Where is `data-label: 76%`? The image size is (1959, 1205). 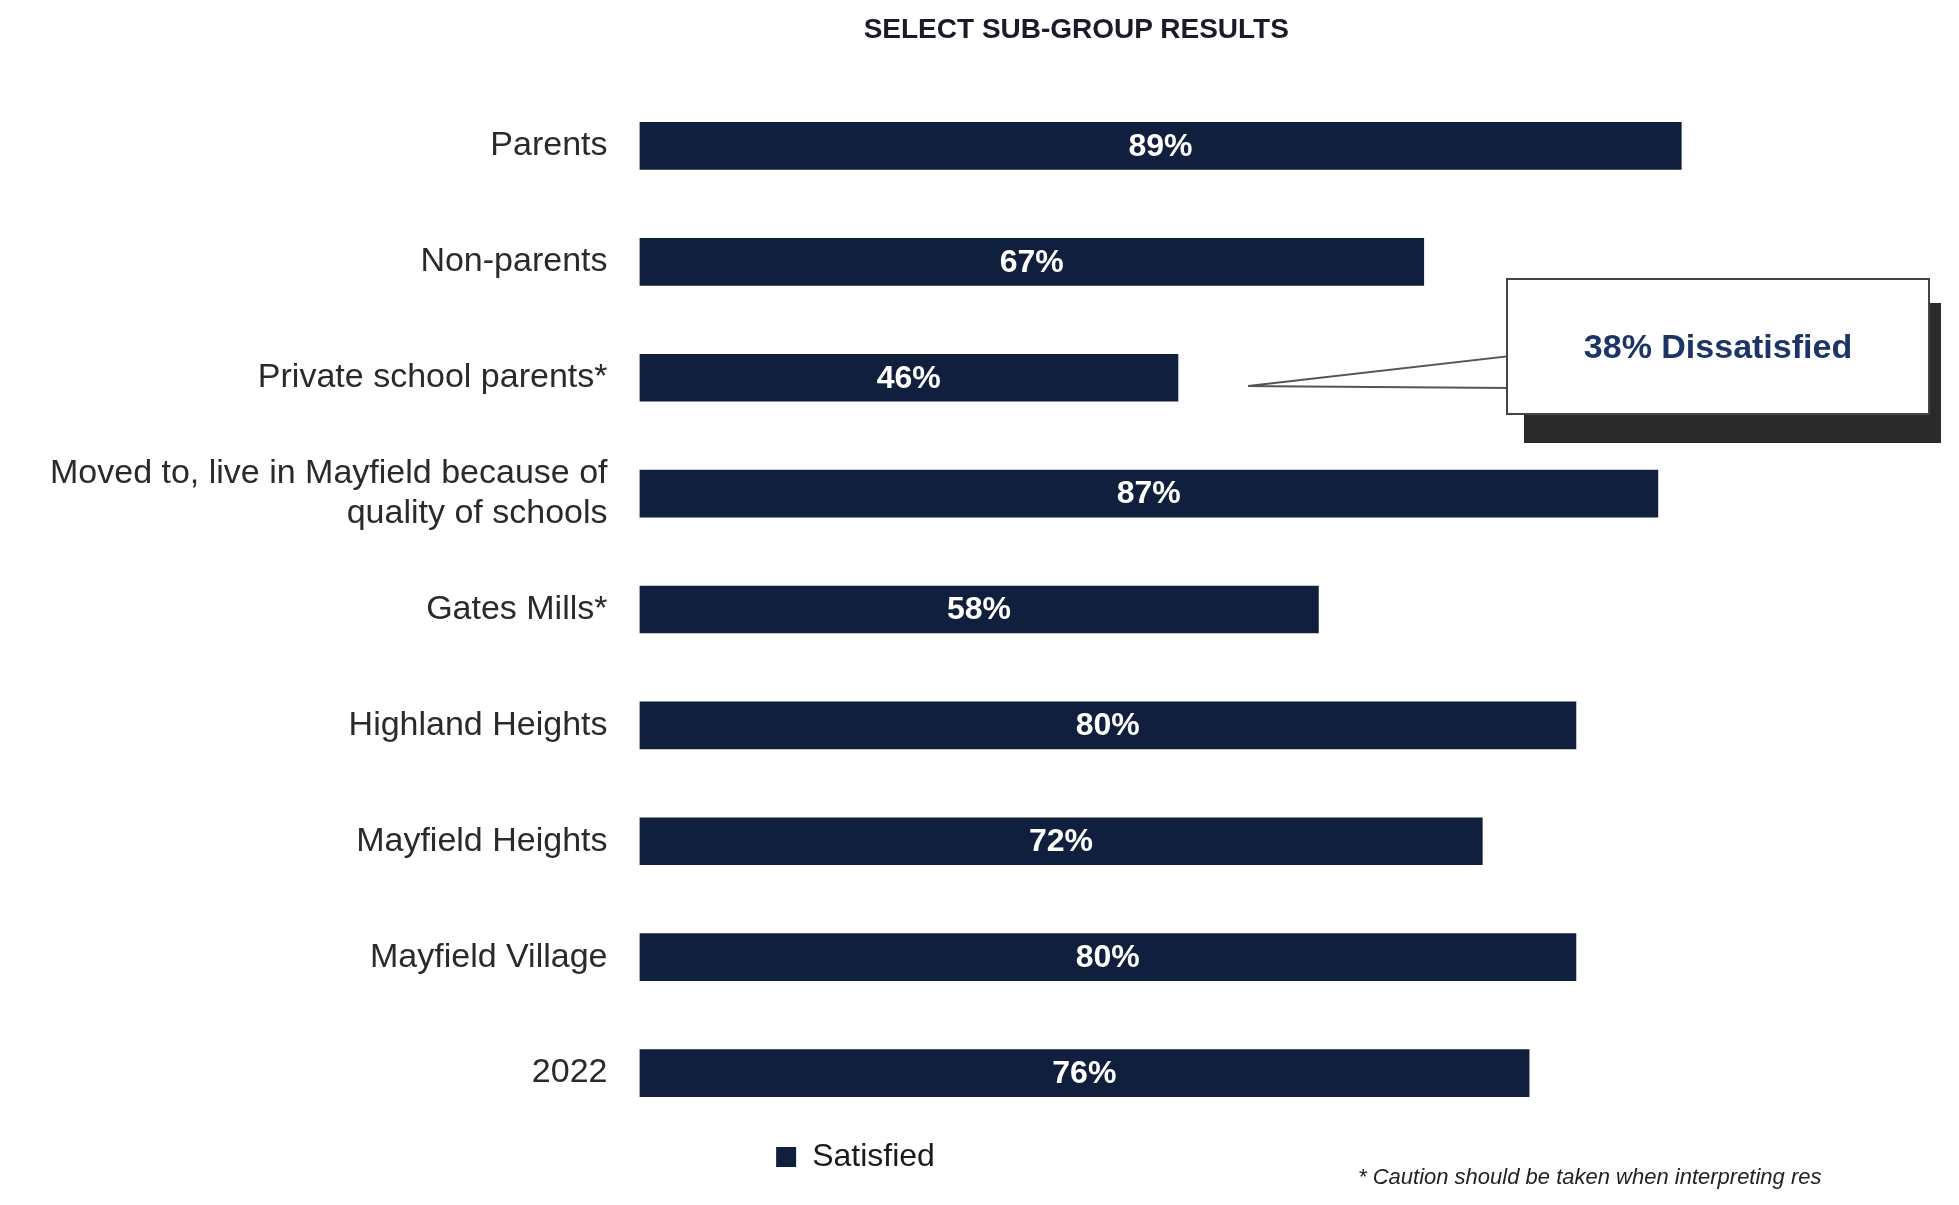
data-label: 76% is located at coordinates (1084, 1071).